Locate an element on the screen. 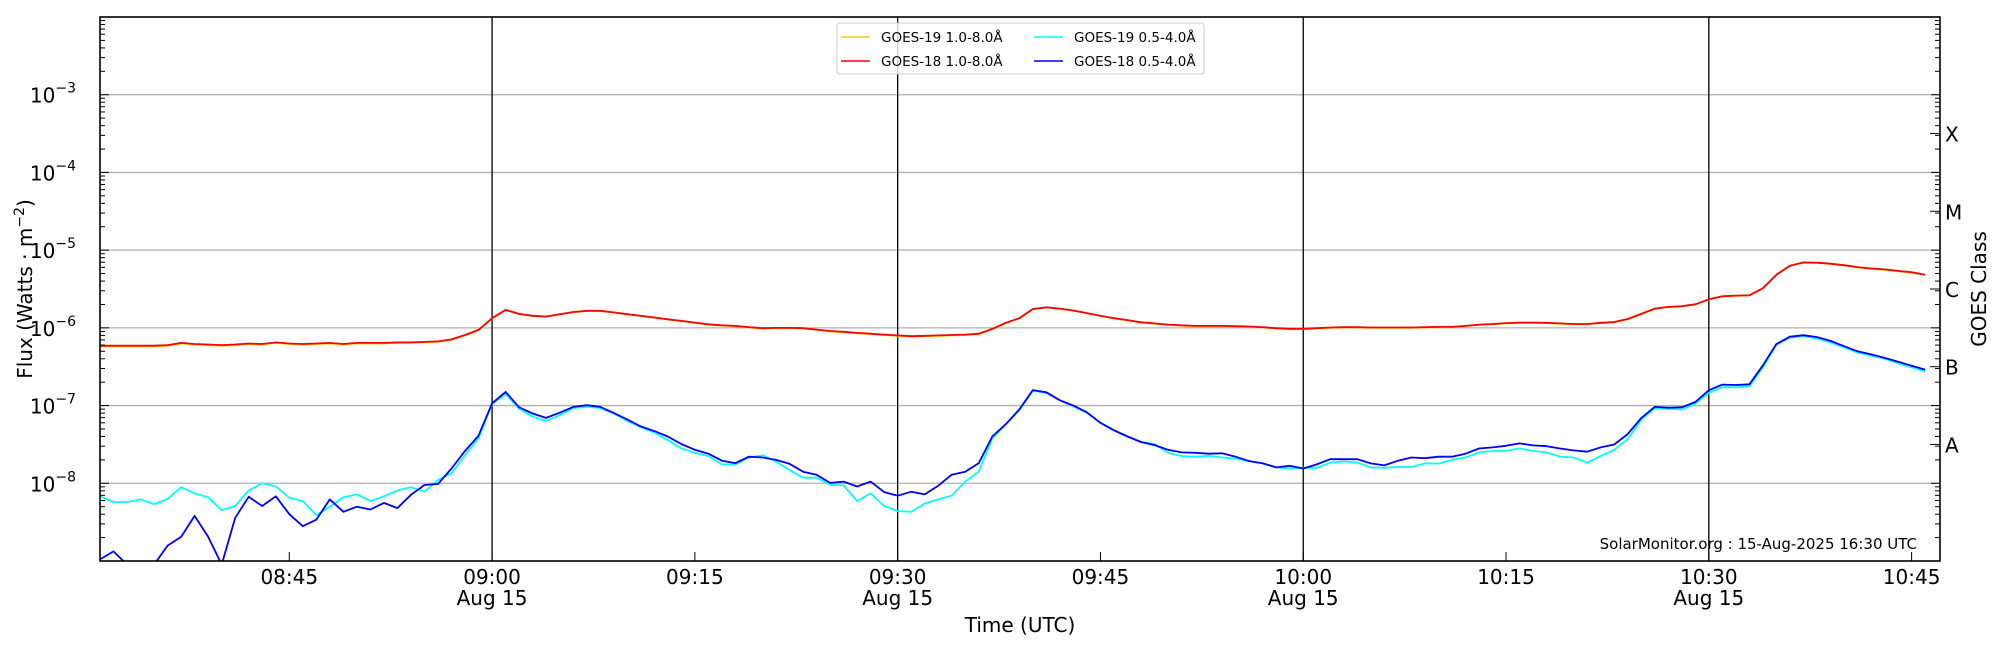  y-tick-exponent: −3 is located at coordinates (65, 89).